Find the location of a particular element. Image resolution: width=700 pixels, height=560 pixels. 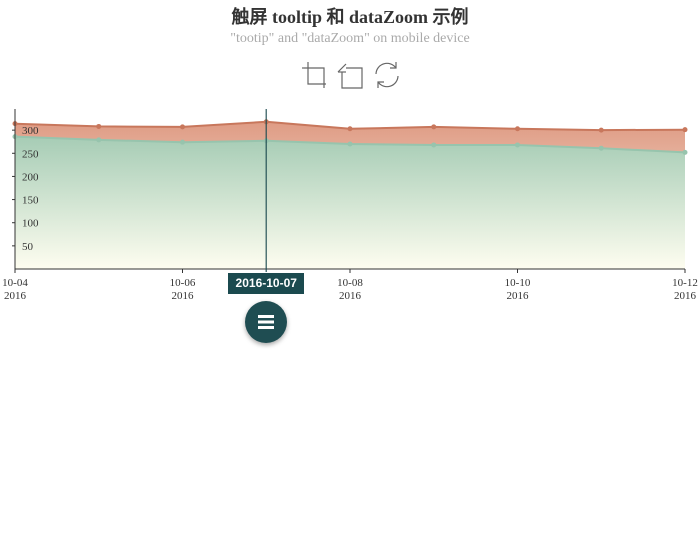

toolbox is located at coordinates (352, 75).